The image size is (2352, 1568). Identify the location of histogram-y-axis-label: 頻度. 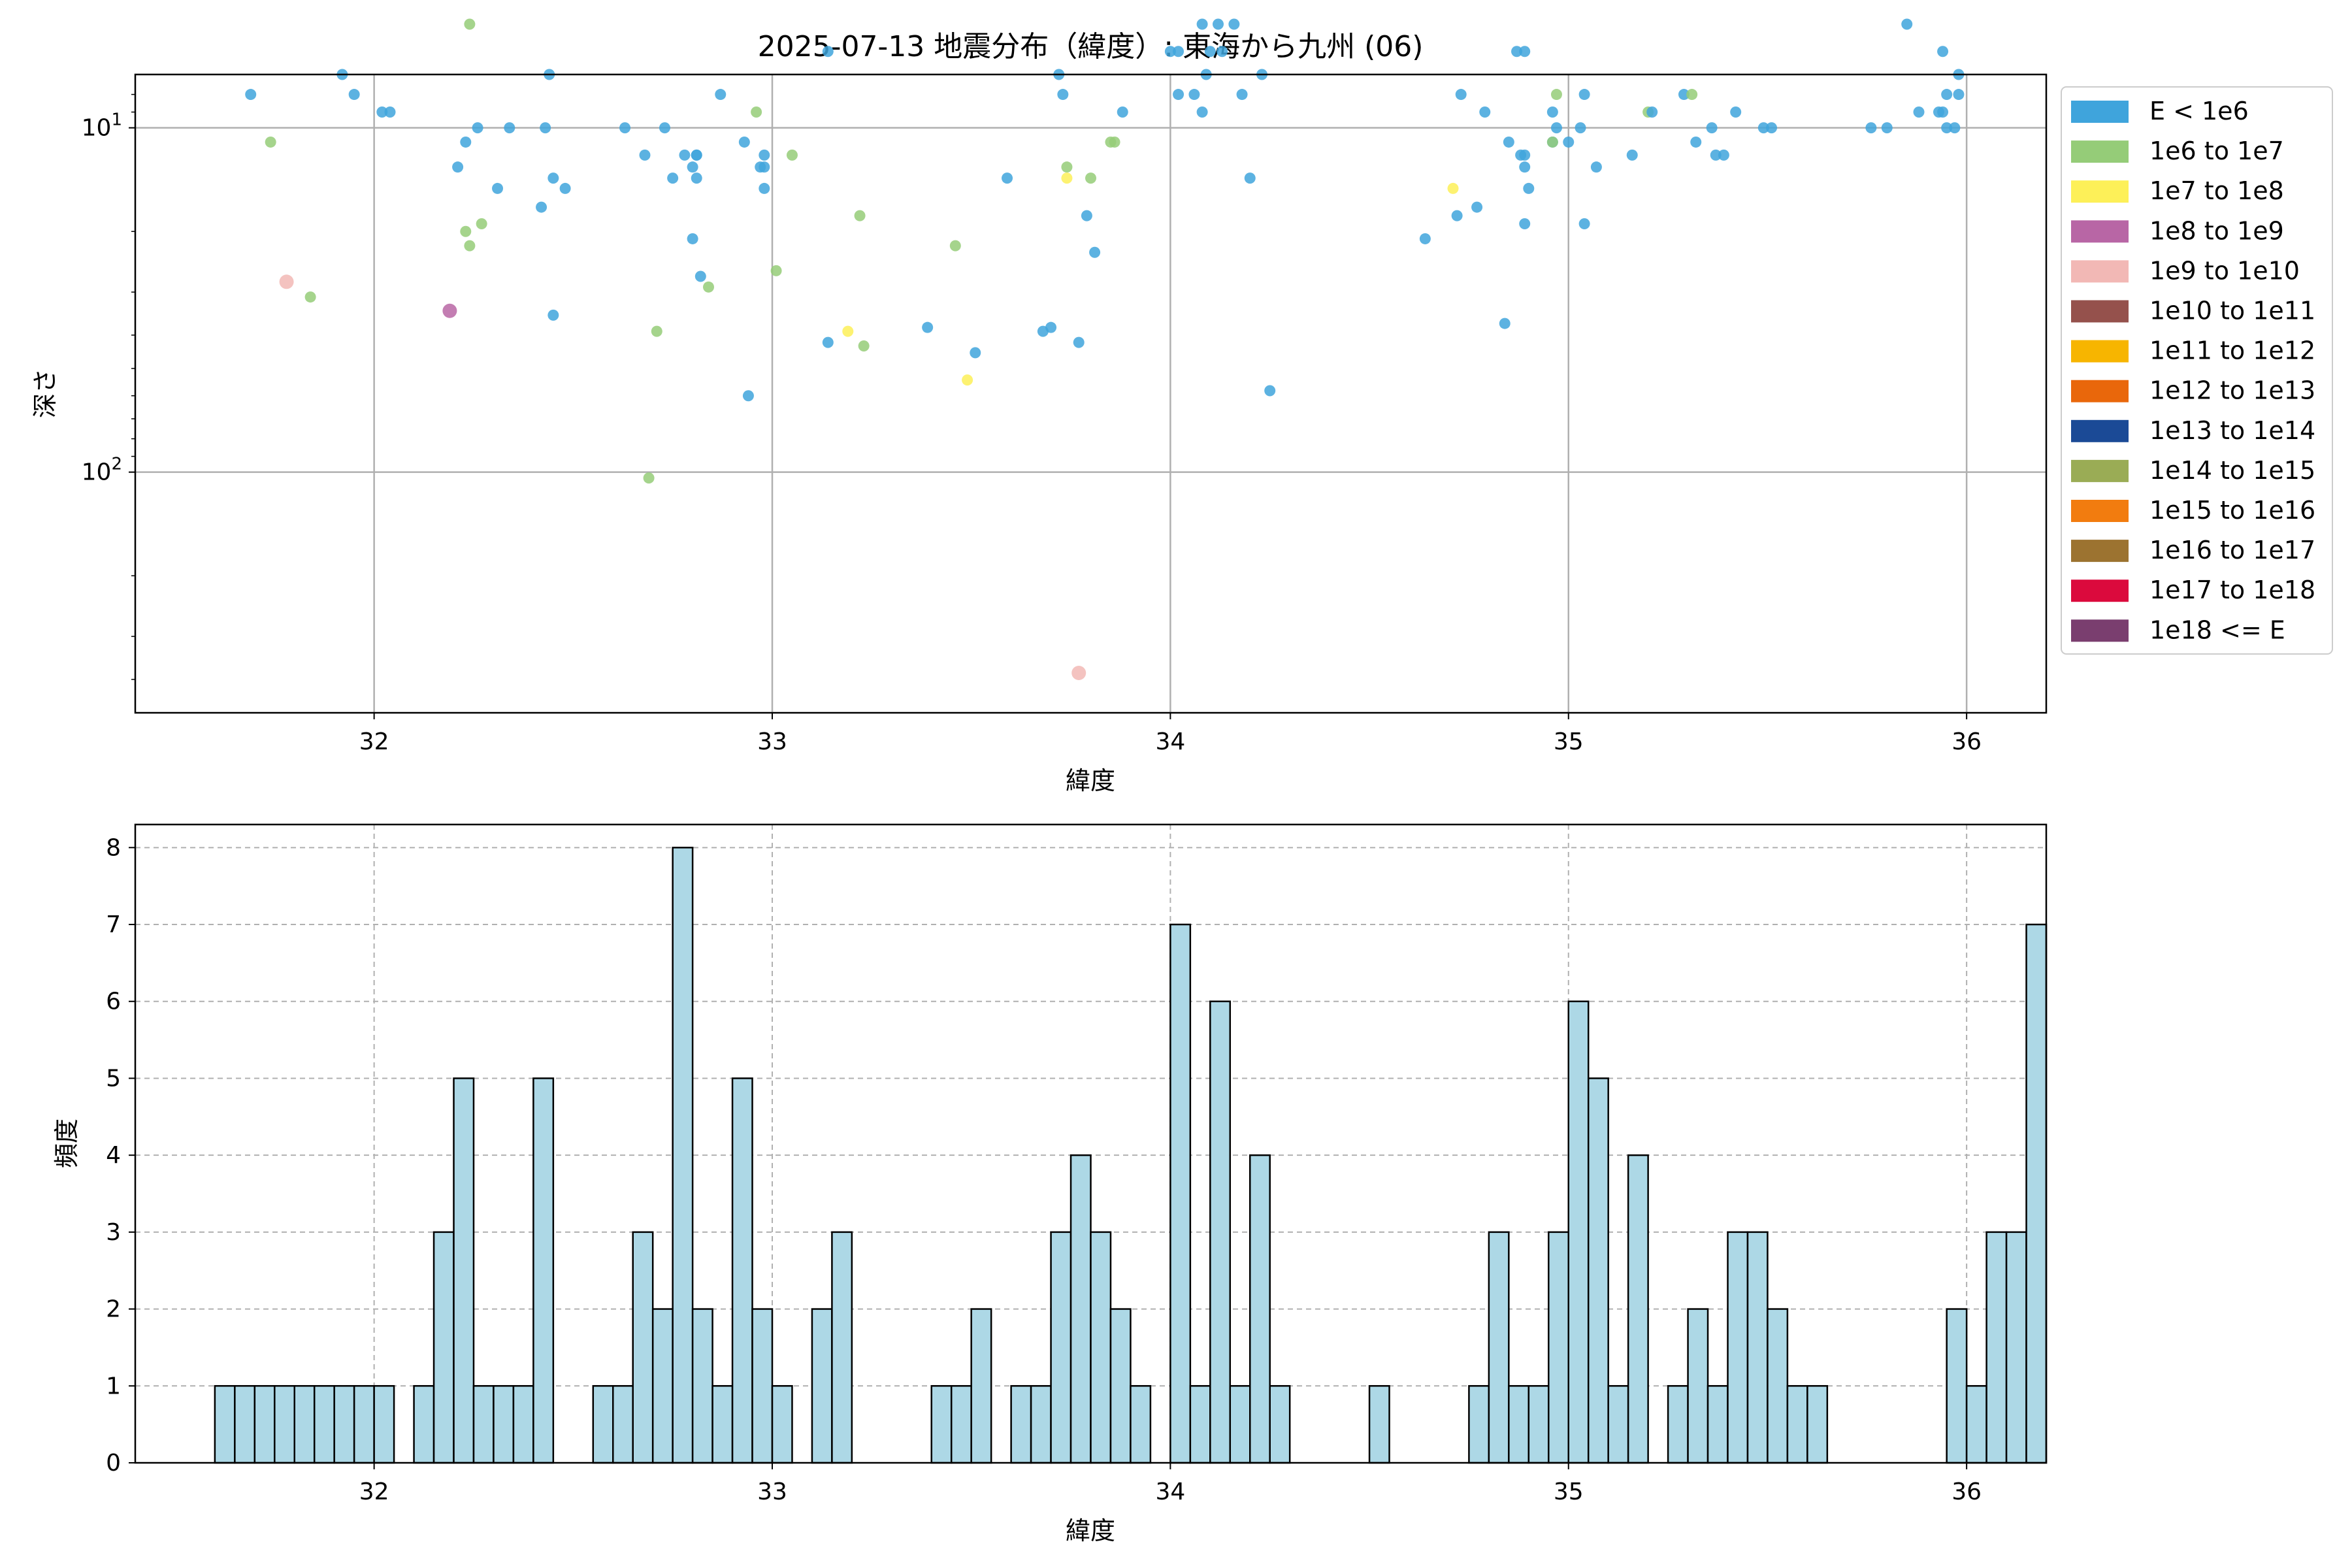
(66, 1143).